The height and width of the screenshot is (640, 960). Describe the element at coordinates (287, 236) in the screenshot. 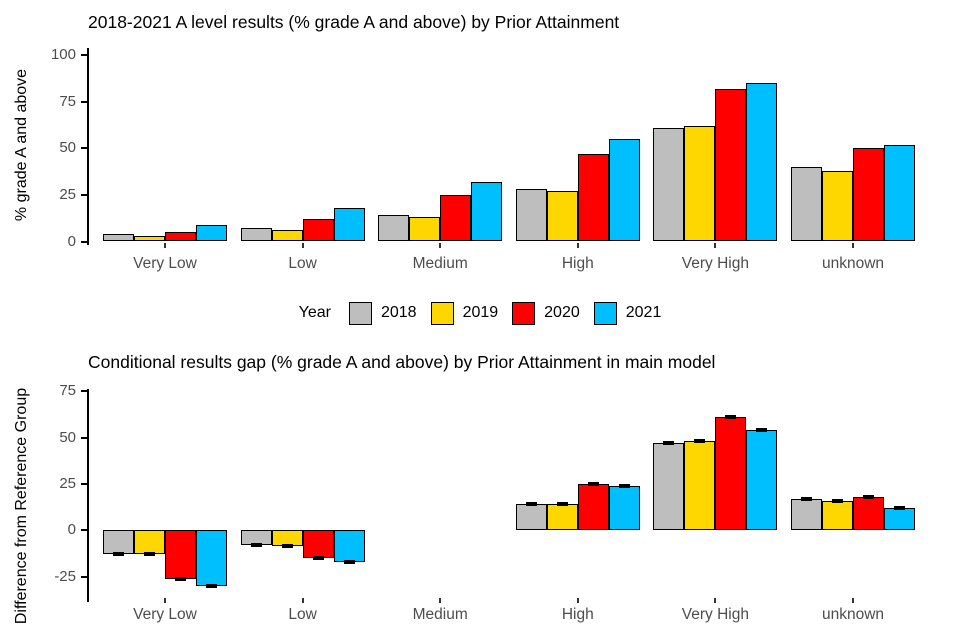

I see `bar-2019-low` at that location.